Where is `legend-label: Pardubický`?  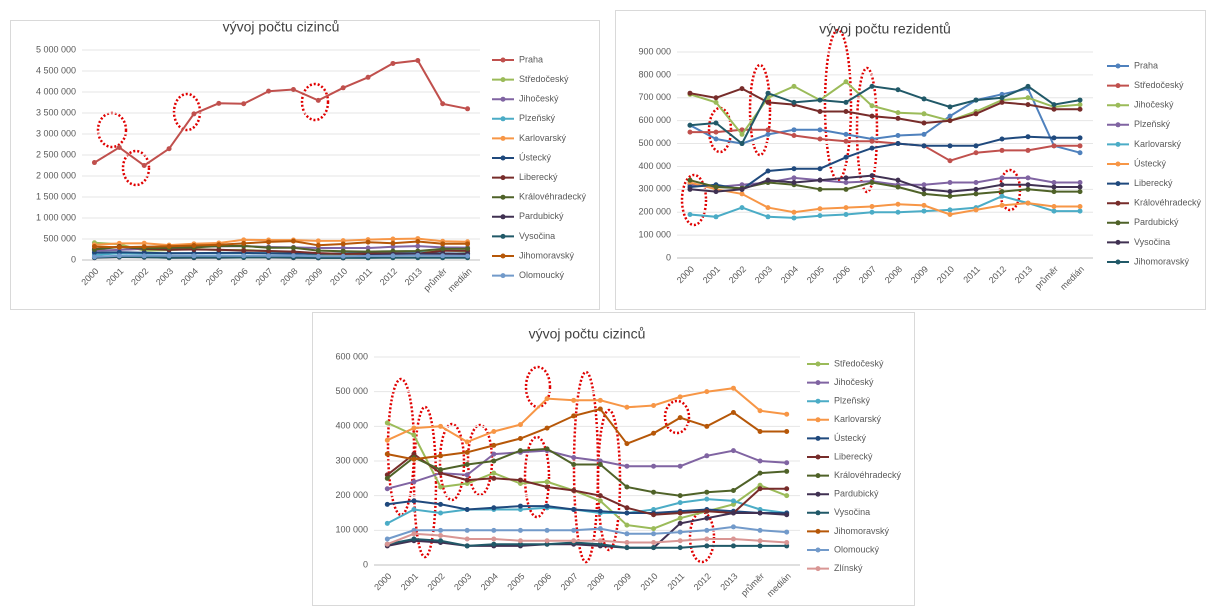
legend-label: Pardubický is located at coordinates (856, 494).